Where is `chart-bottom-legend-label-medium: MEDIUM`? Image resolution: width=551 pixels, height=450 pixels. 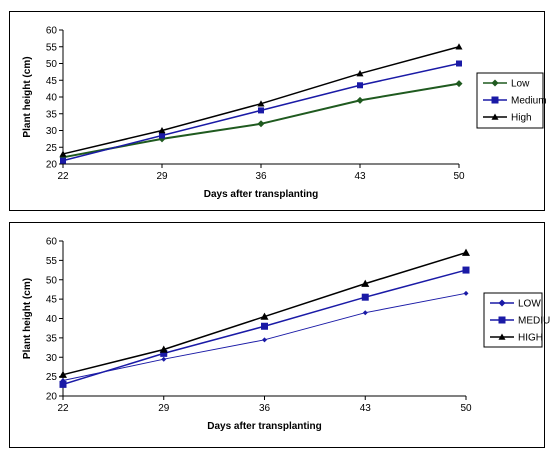
chart-bottom-legend-label-medium: MEDIUM is located at coordinates (534, 321).